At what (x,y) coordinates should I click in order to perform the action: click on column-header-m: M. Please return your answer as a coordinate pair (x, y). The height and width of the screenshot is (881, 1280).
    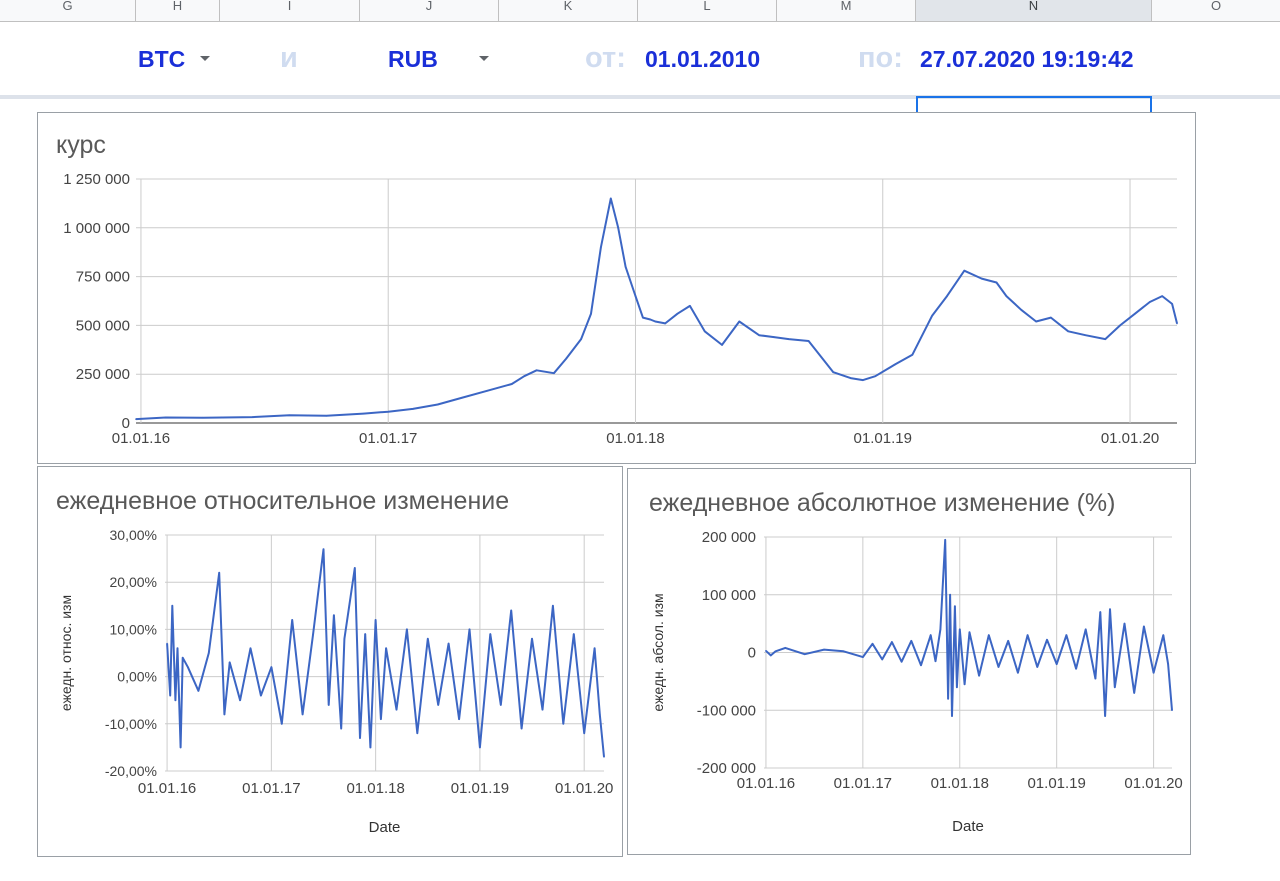
    Looking at the image, I should click on (846, 10).